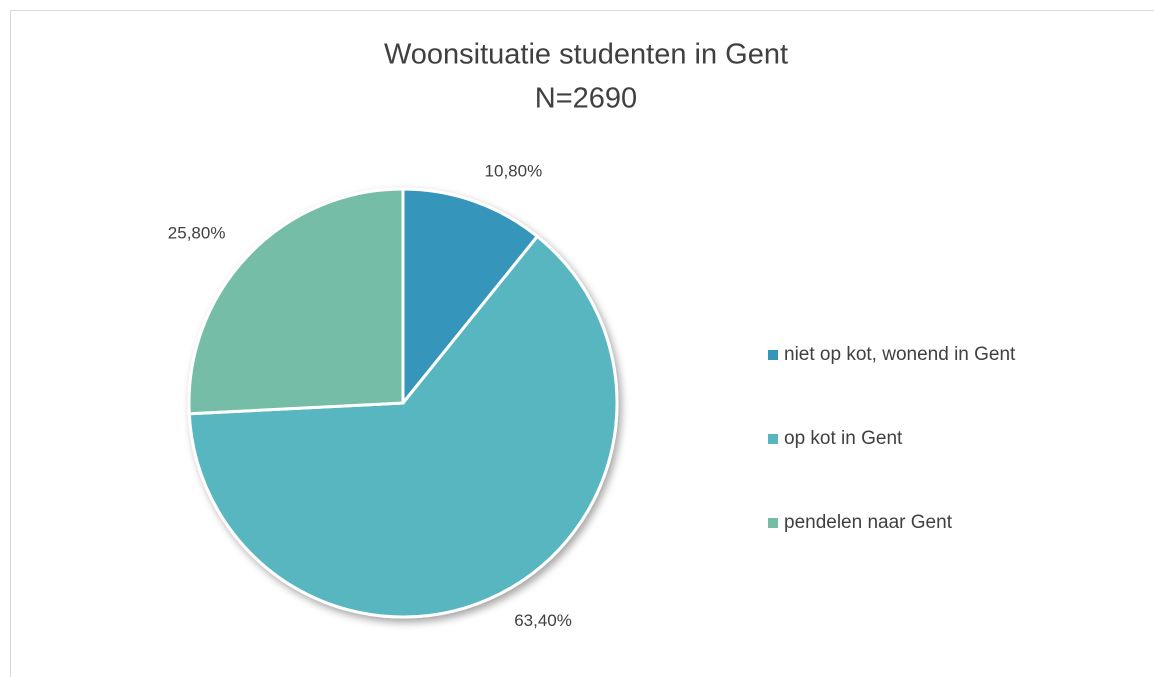 The image size is (1154, 677). What do you see at coordinates (514, 170) in the screenshot?
I see `data-label: 10,80%` at bounding box center [514, 170].